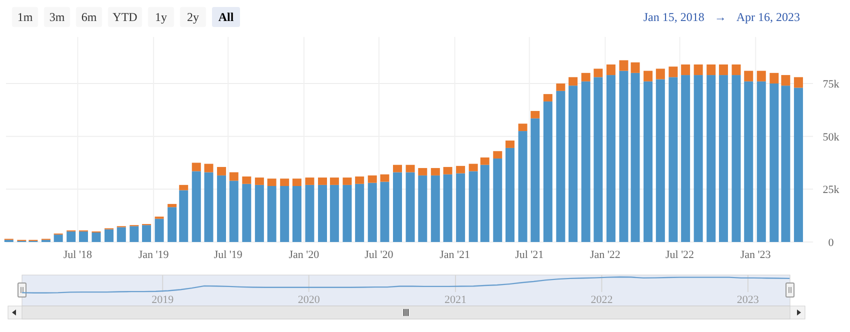 The width and height of the screenshot is (850, 332). Describe the element at coordinates (605, 255) in the screenshot. I see `x-tick-label: Jan '22` at that location.